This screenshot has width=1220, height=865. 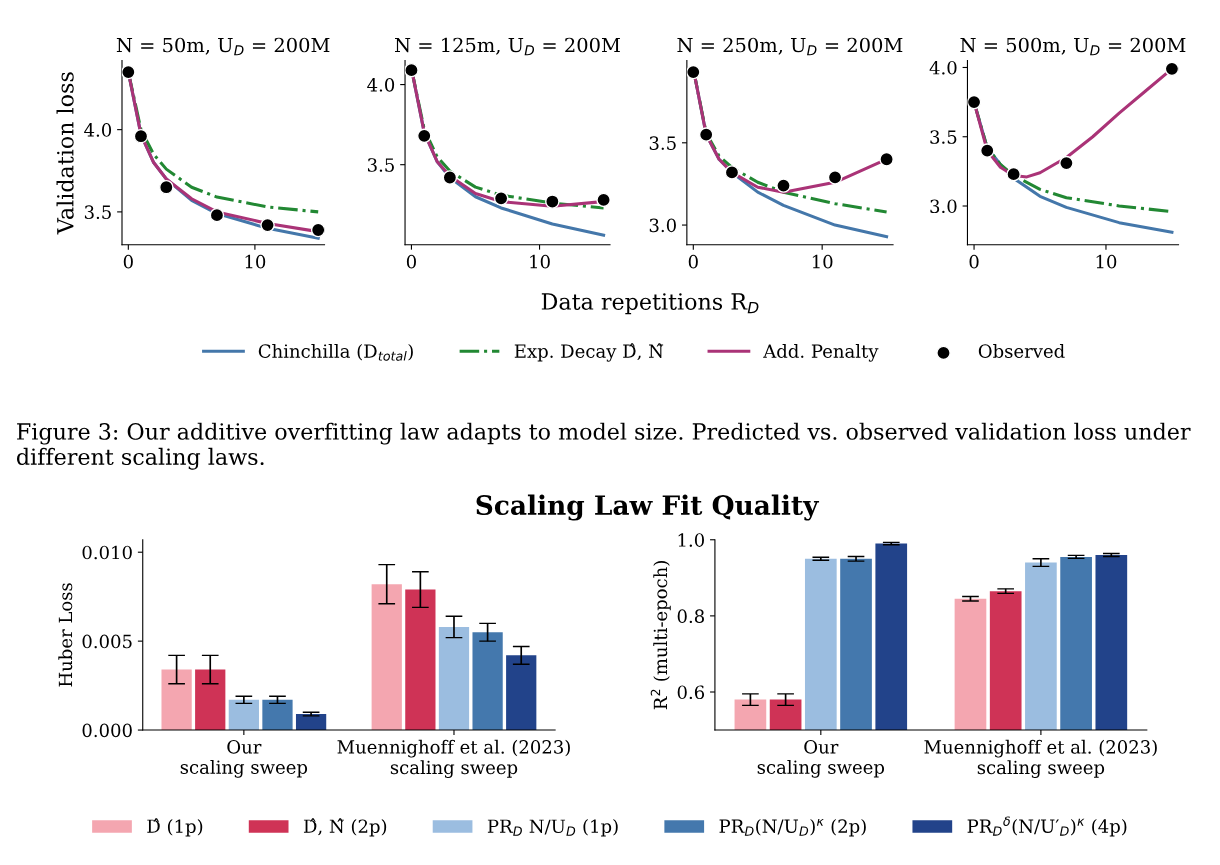 I want to click on legend-label: Exp. Decay D̂, N̂, so click(x=589, y=352).